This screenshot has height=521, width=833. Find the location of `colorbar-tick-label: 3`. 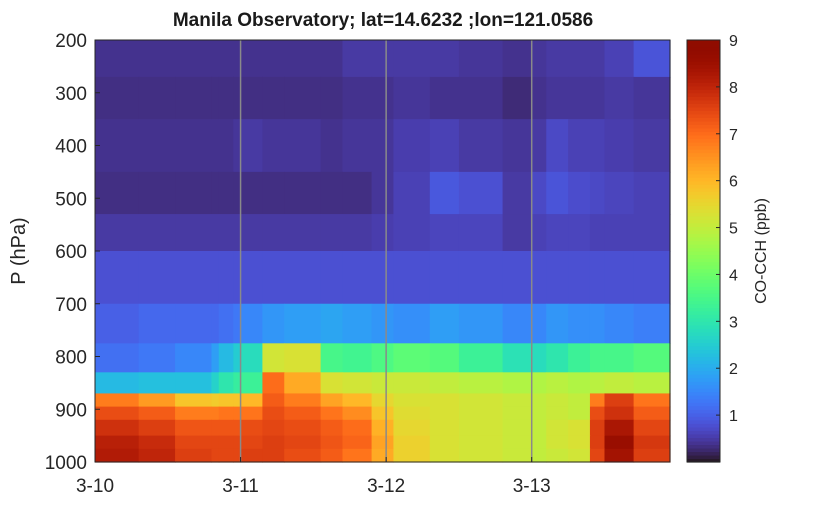

colorbar-tick-label: 3 is located at coordinates (733, 322).